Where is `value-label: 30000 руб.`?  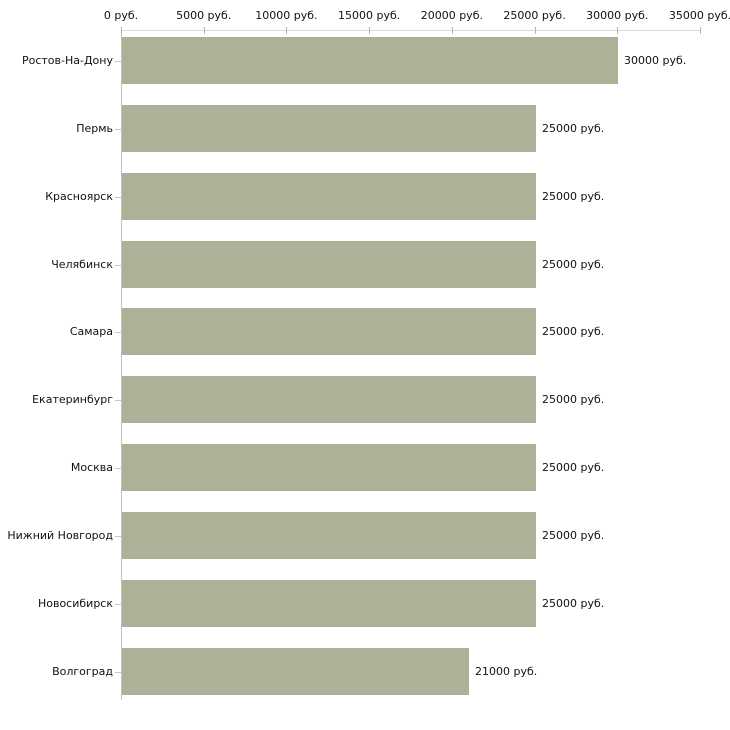
value-label: 30000 руб. is located at coordinates (655, 60).